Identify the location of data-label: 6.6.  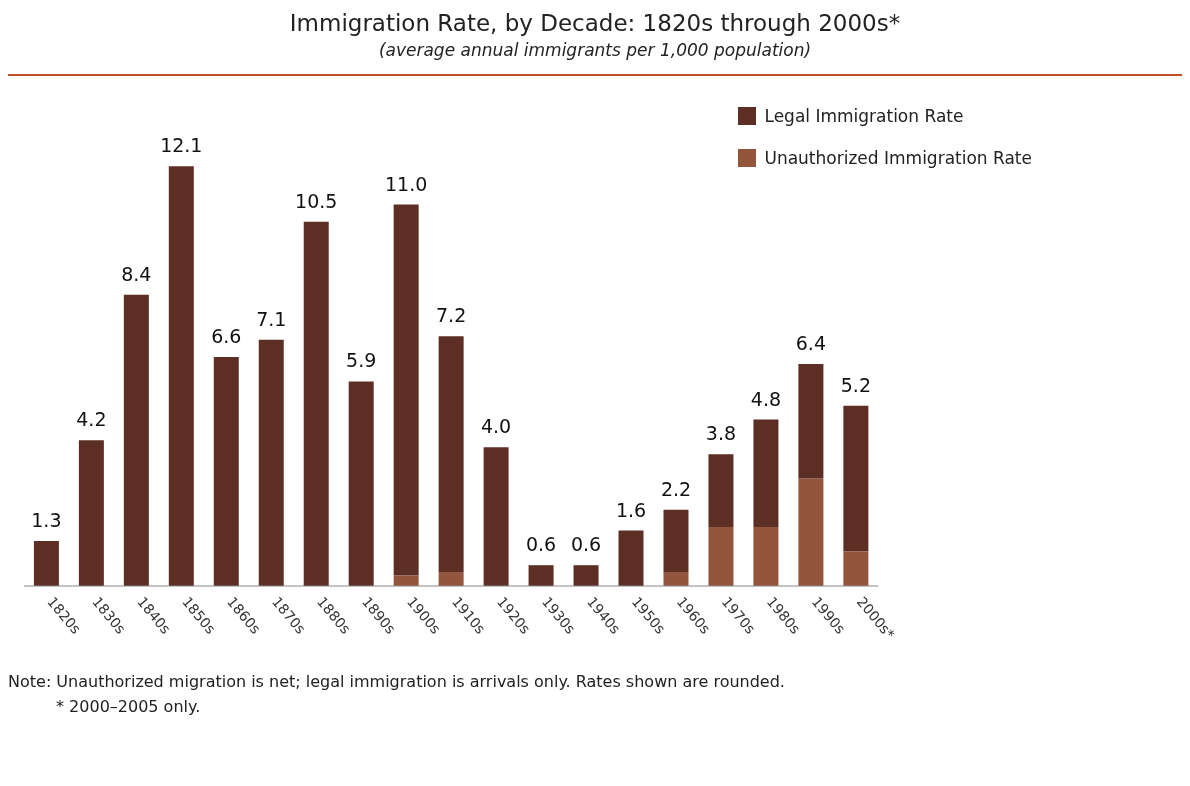
(226, 336).